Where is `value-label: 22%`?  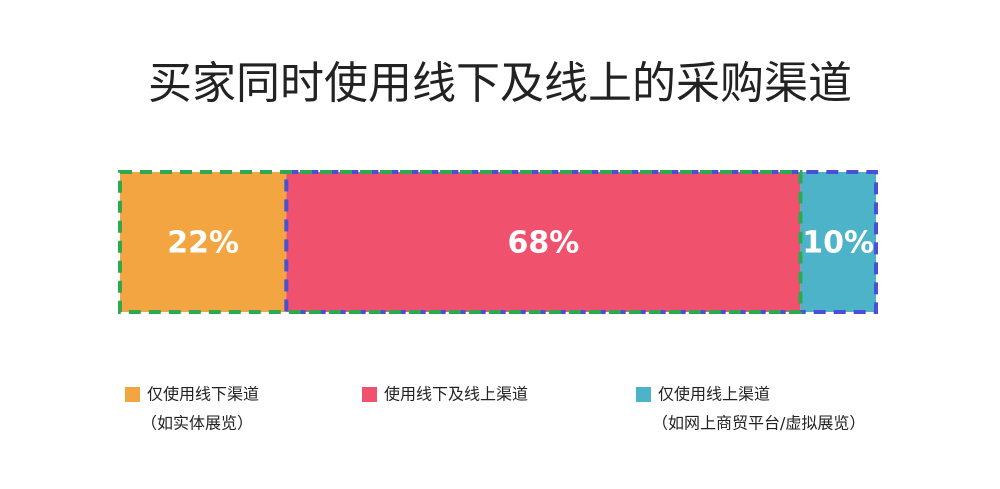
value-label: 22% is located at coordinates (203, 243).